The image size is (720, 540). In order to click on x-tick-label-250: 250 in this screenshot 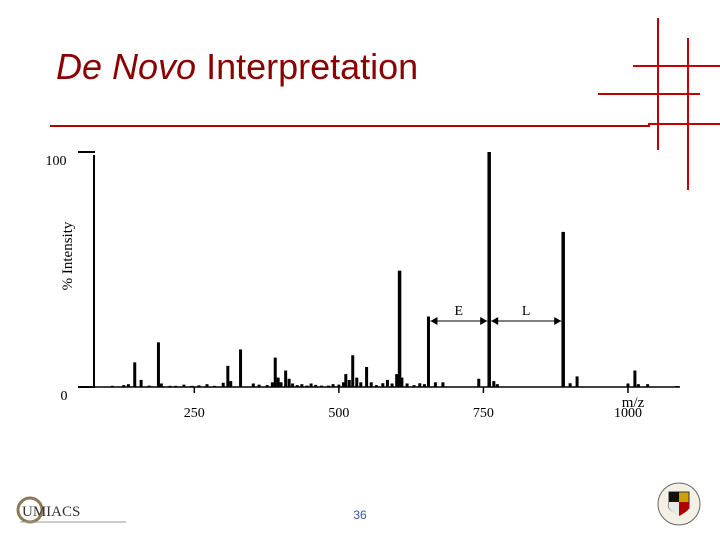, I will do `click(194, 413)`.